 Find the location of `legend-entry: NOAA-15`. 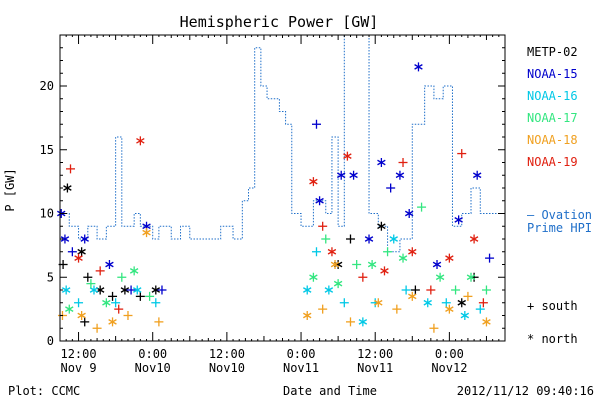

legend-entry: NOAA-15 is located at coordinates (552, 74).